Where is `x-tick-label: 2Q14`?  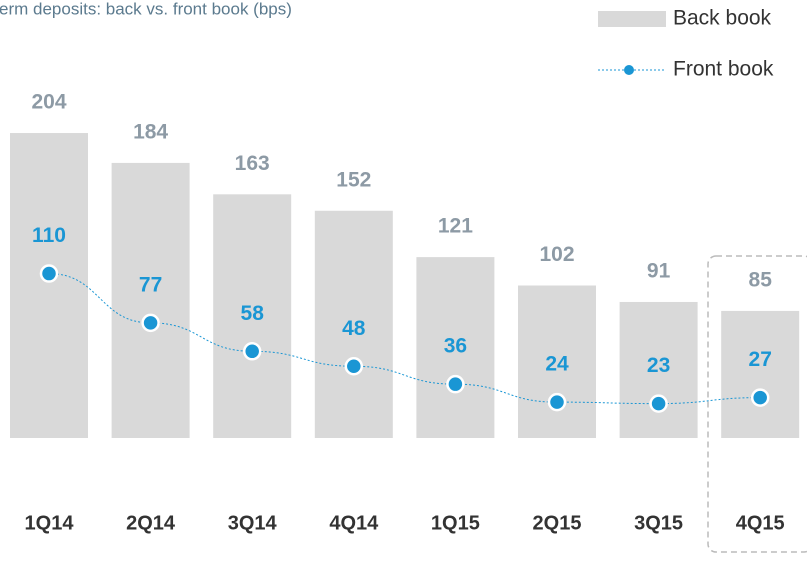 x-tick-label: 2Q14 is located at coordinates (151, 523).